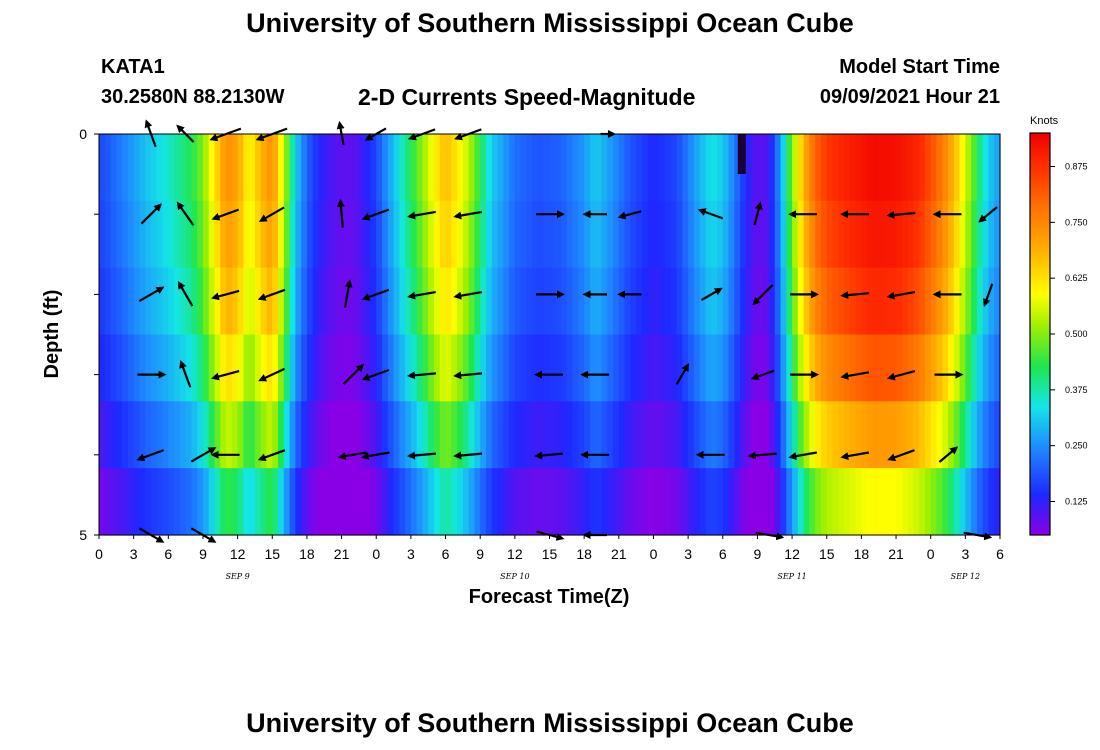 Image resolution: width=1100 pixels, height=750 pixels. Describe the element at coordinates (515, 554) in the screenshot. I see `x-tick-label: 12` at that location.